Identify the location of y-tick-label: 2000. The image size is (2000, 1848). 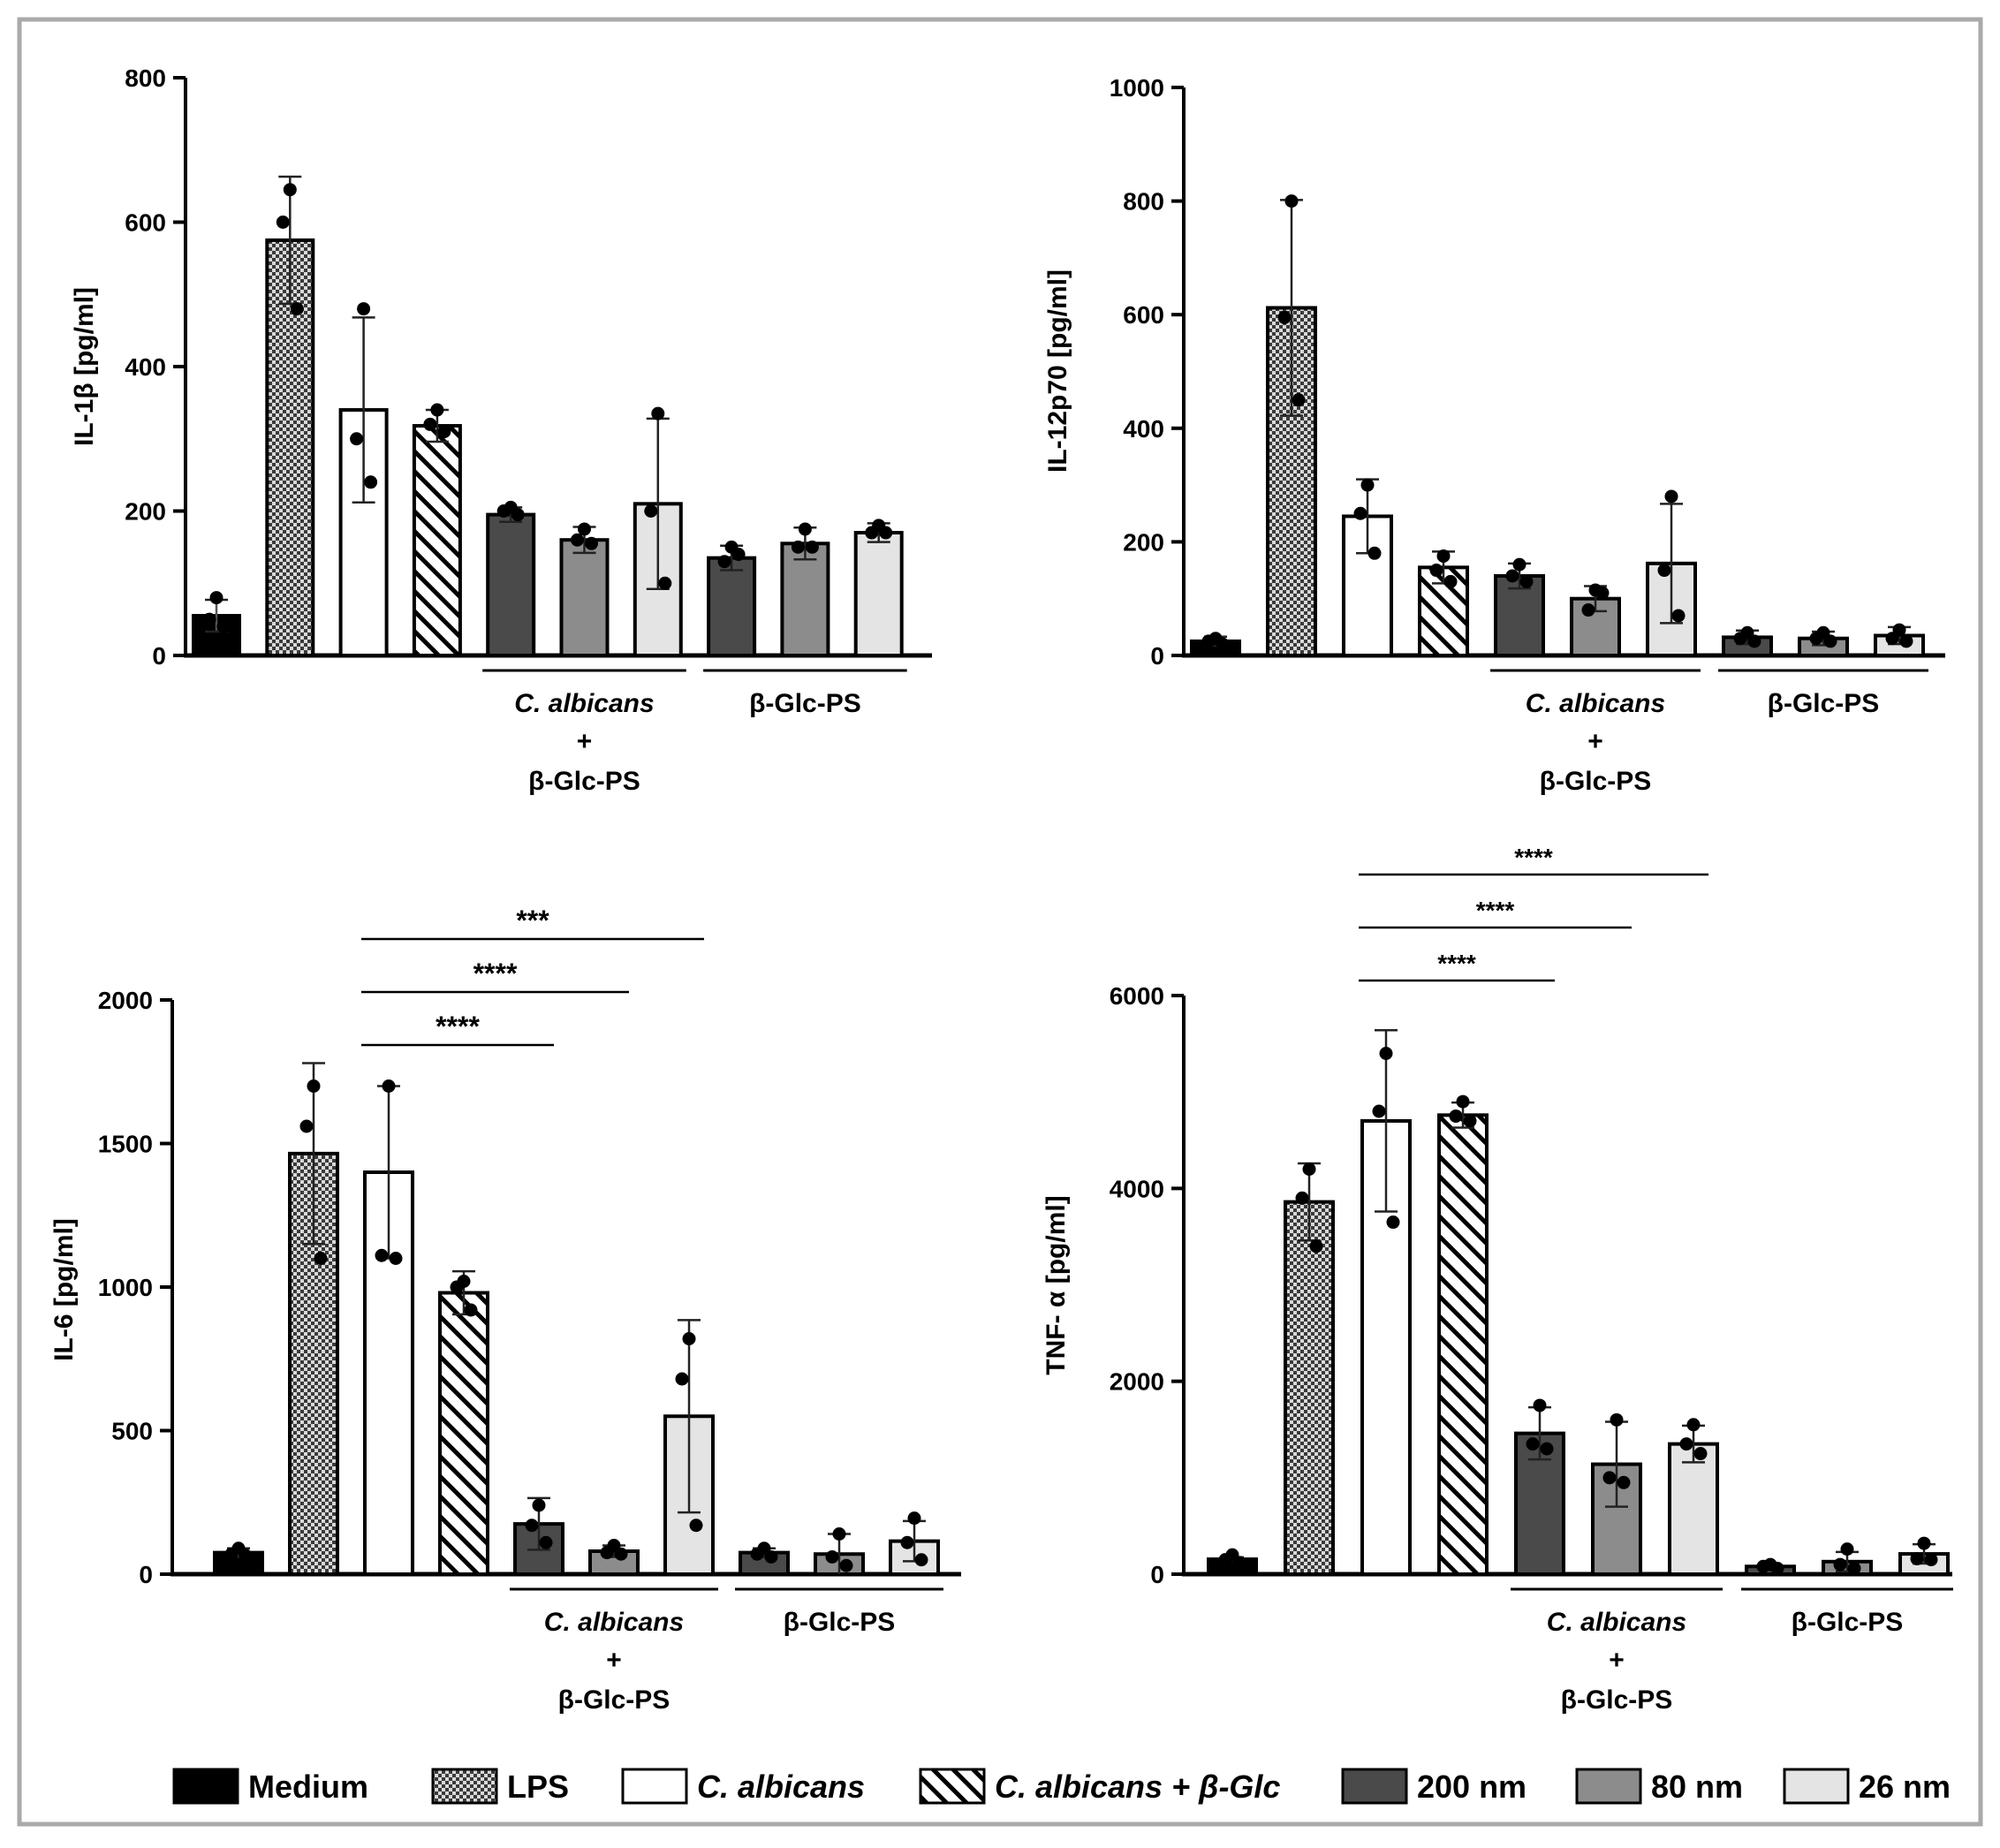
(125, 1000).